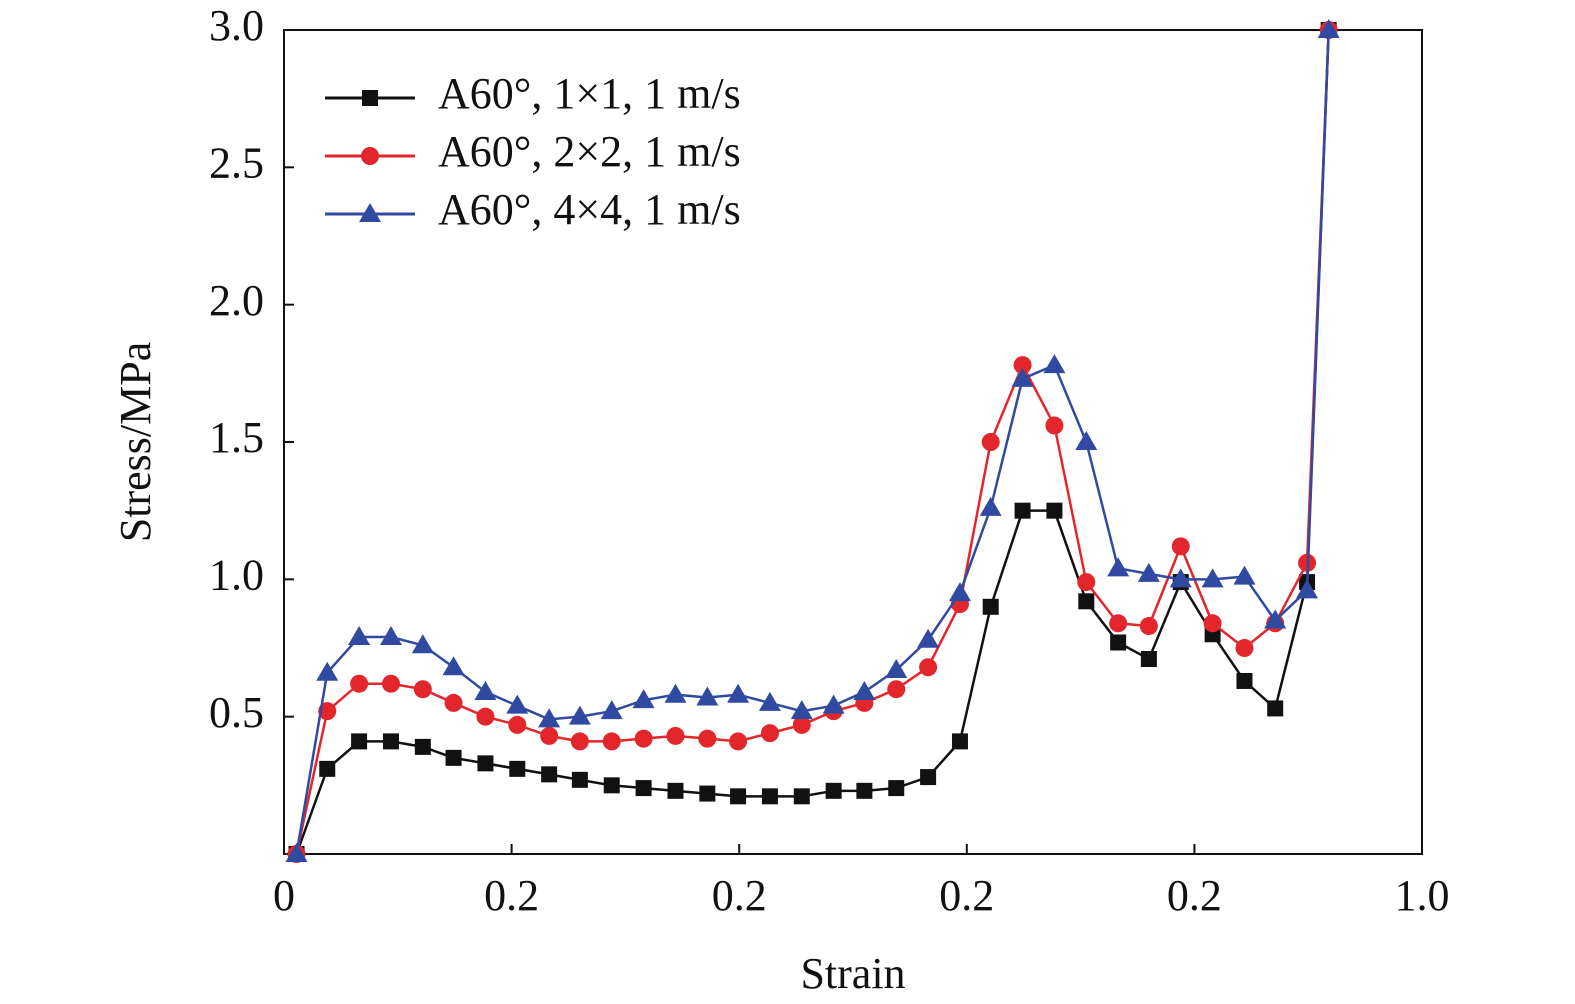 Image resolution: width=1575 pixels, height=1004 pixels. I want to click on y-tick-label: 1.5, so click(236, 437).